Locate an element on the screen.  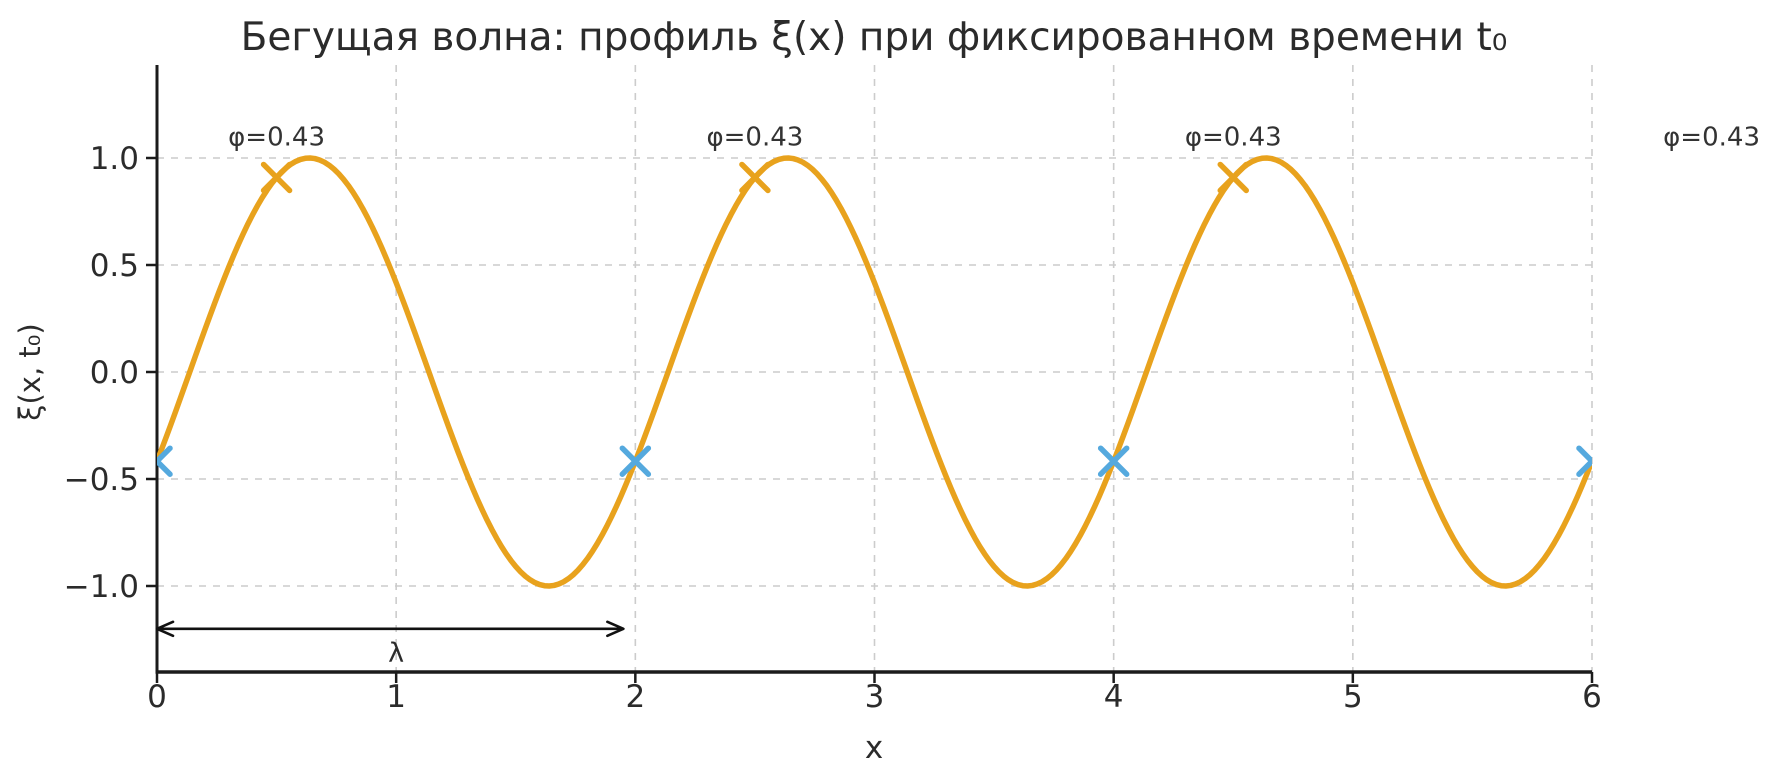
arrowhead-left is located at coordinates (165, 629).